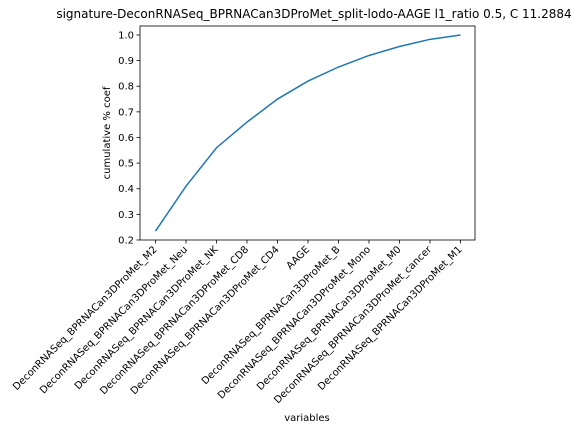 This screenshot has width=572, height=430. What do you see at coordinates (126, 241) in the screenshot?
I see `y-tick-label: 0.2` at bounding box center [126, 241].